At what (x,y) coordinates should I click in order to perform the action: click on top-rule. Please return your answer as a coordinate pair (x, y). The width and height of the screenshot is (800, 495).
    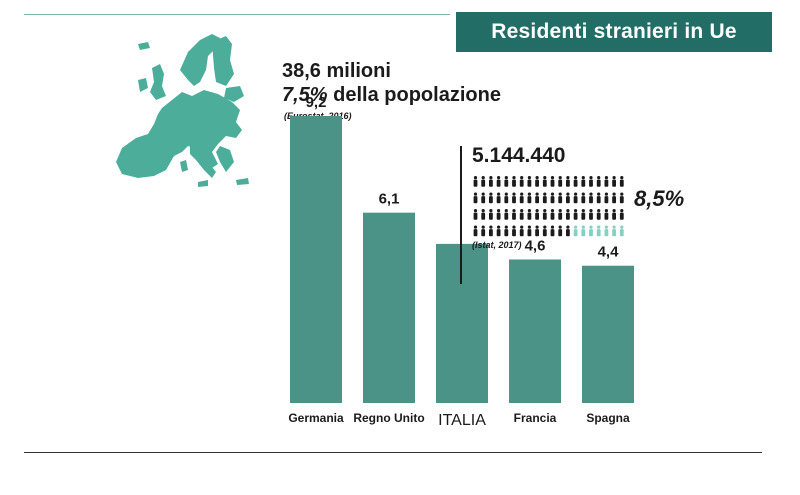
    Looking at the image, I should click on (237, 14).